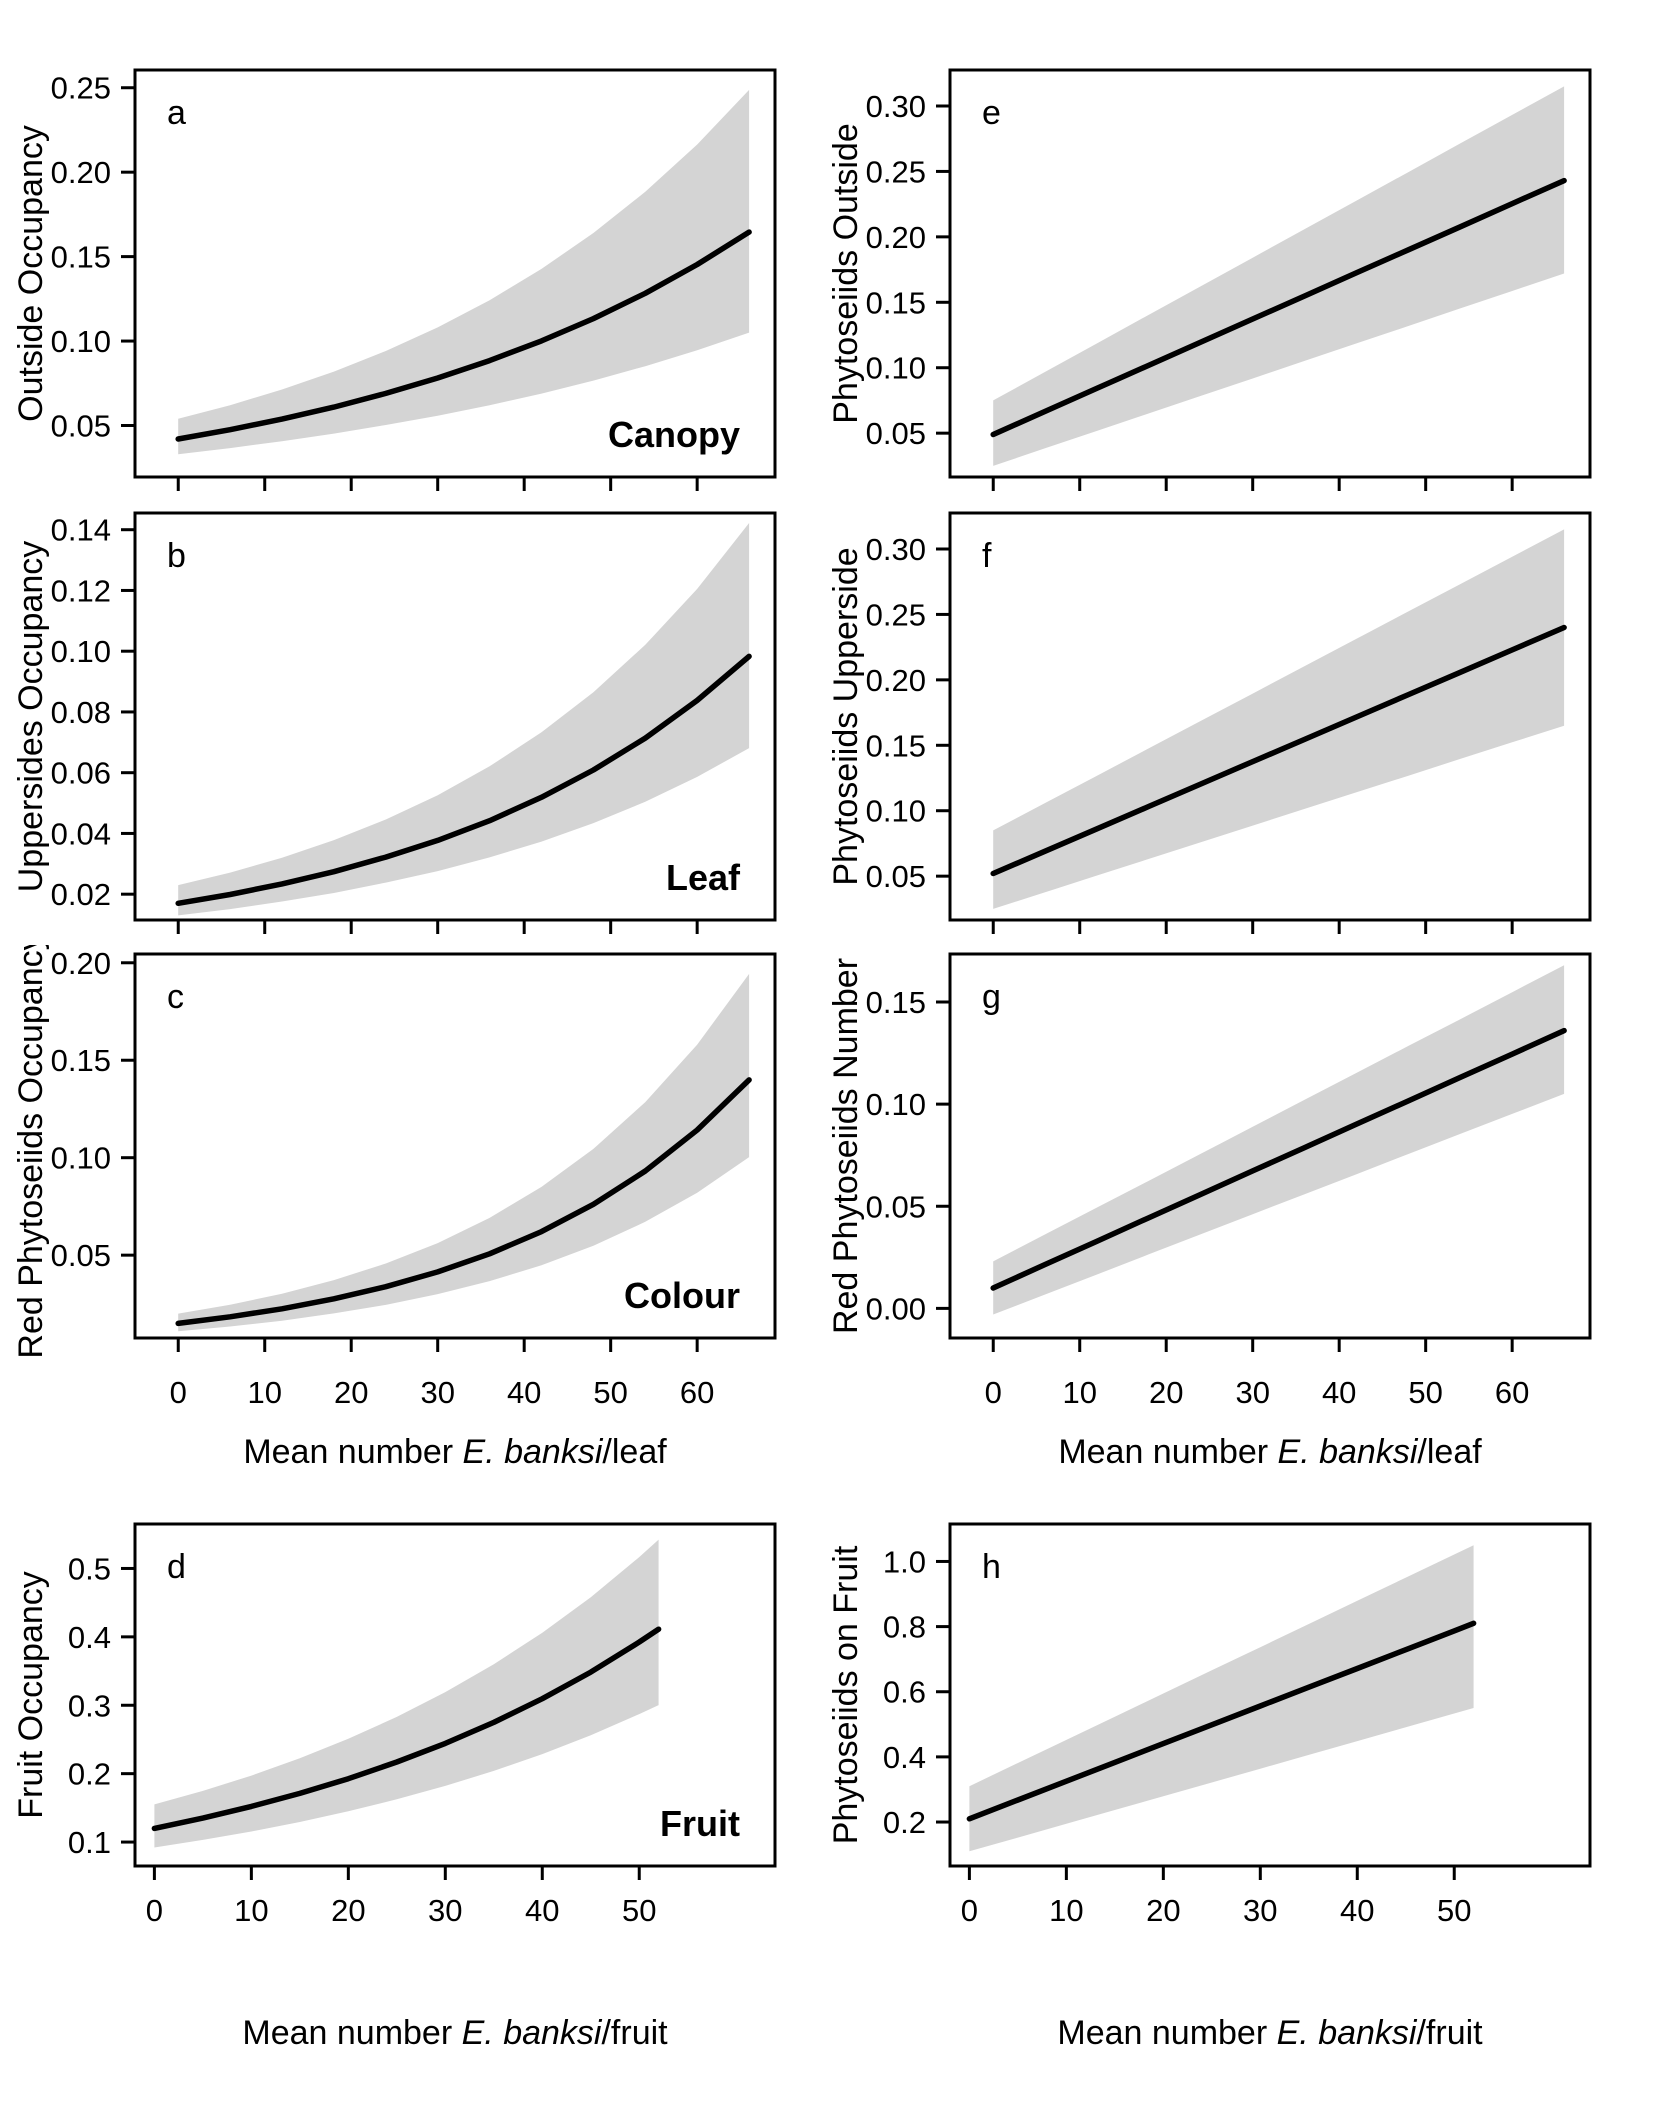  What do you see at coordinates (700, 1823) in the screenshot?
I see `panel-tag: Fruit` at bounding box center [700, 1823].